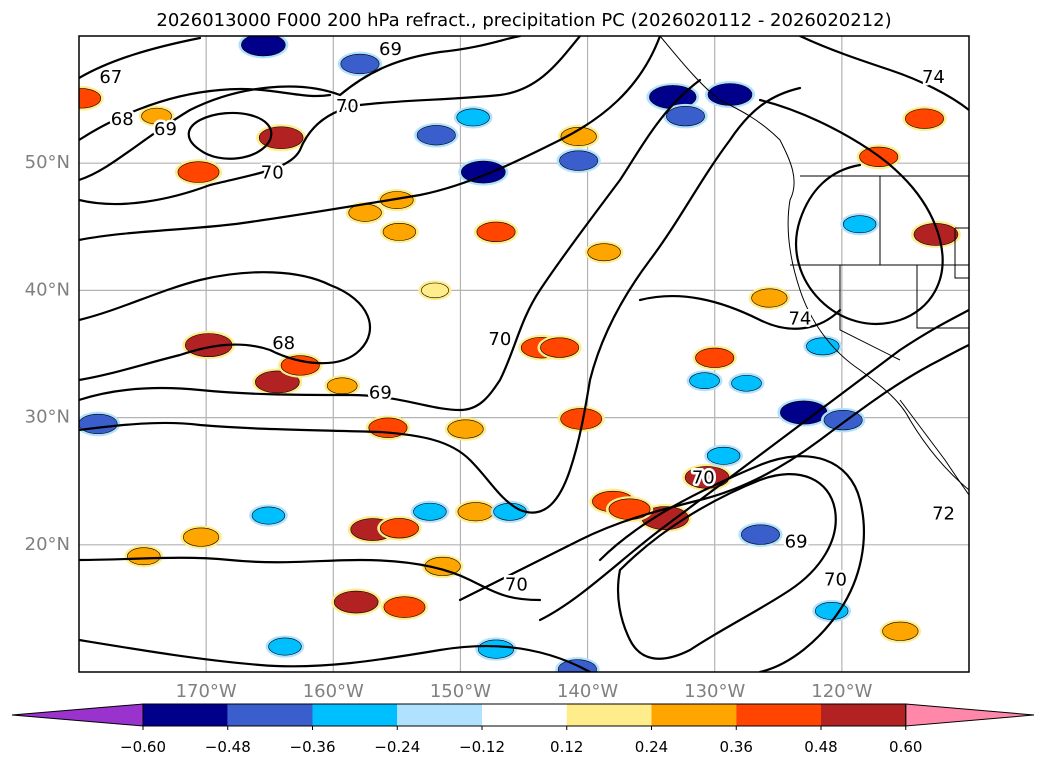  What do you see at coordinates (225, 326) in the screenshot?
I see `contour-68-west` at bounding box center [225, 326].